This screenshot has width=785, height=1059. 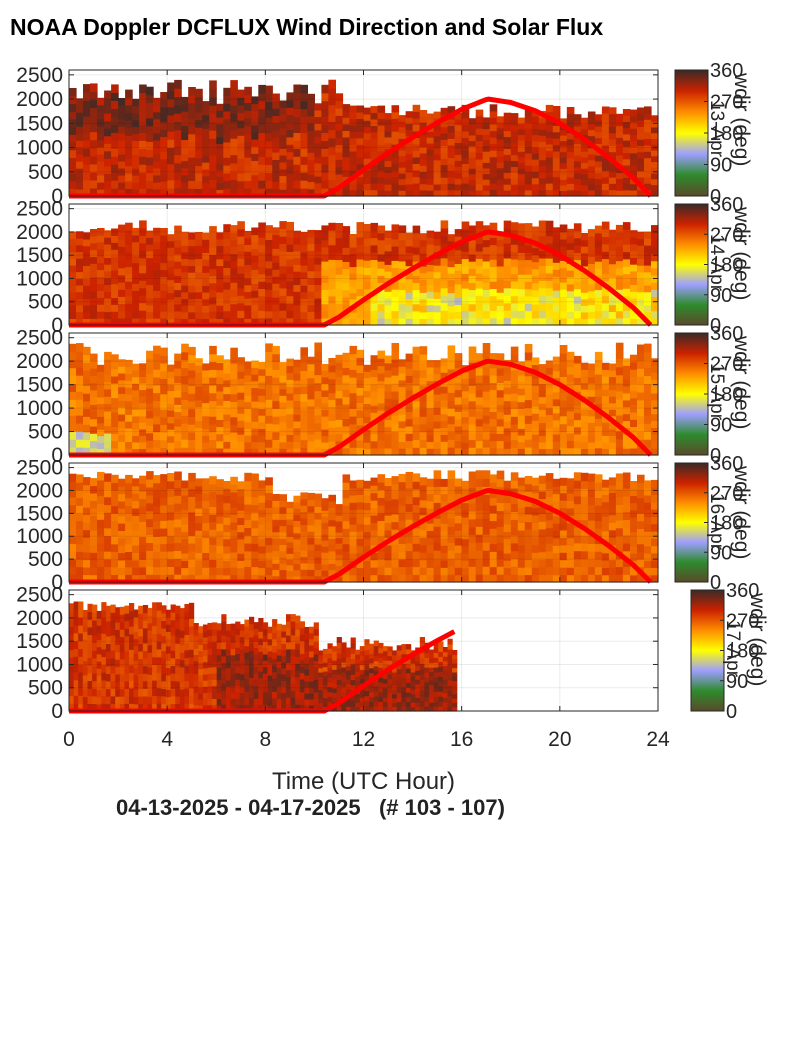 I want to click on y-tick-label: 2000, so click(x=39, y=490).